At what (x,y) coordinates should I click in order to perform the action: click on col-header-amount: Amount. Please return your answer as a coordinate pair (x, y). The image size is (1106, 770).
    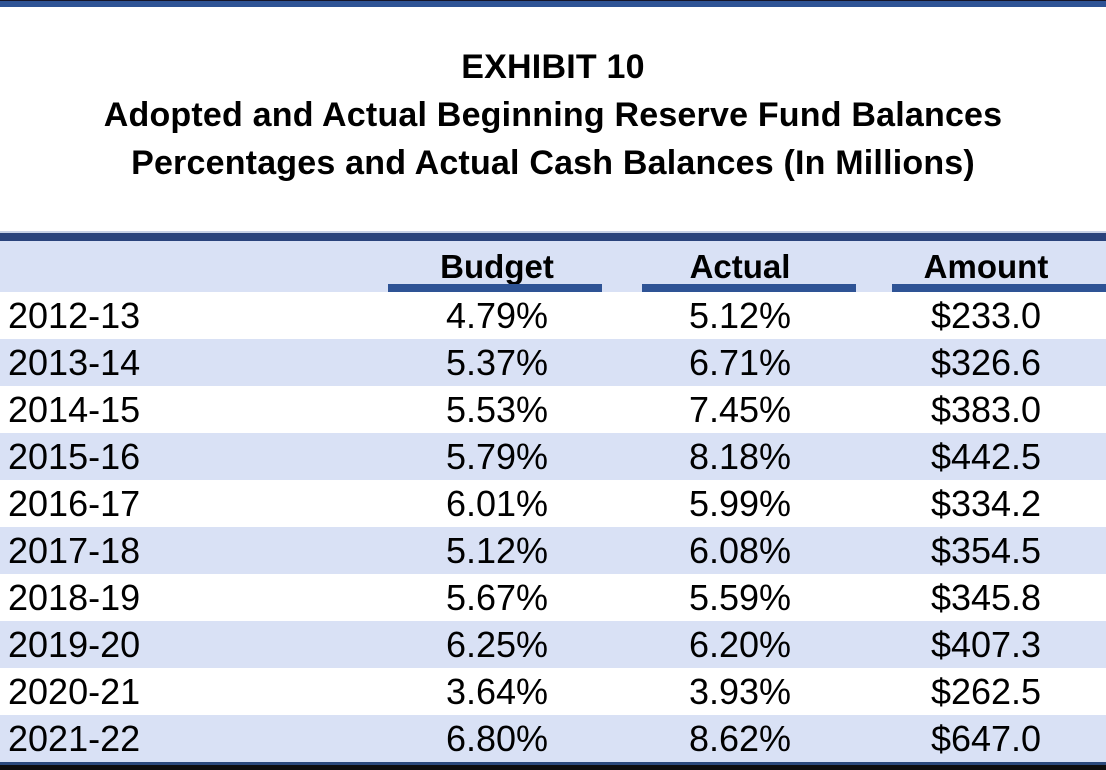
    Looking at the image, I should click on (986, 266).